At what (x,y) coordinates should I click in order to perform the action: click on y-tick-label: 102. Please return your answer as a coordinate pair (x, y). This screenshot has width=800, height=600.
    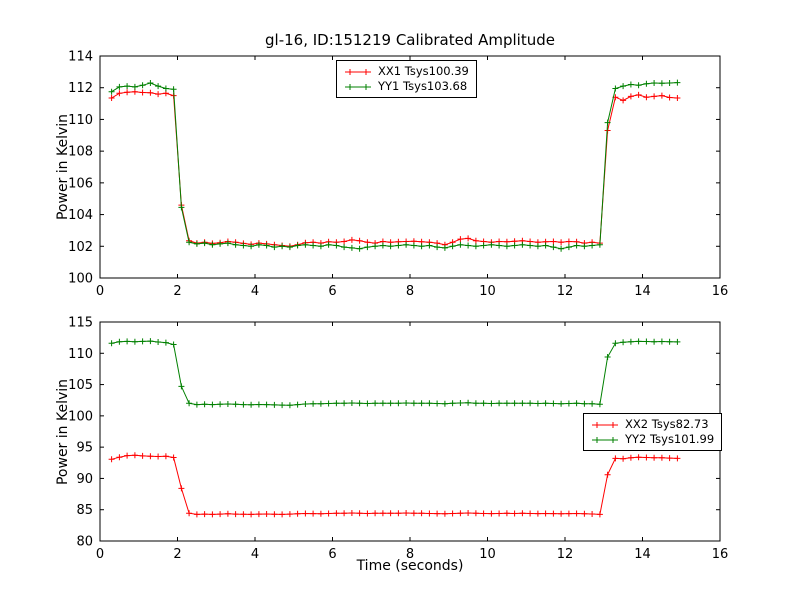
    Looking at the image, I should click on (80, 247).